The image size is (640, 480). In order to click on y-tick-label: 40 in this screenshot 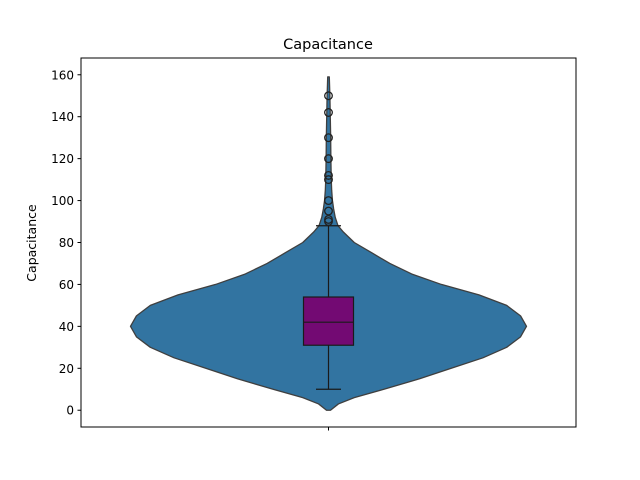, I will do `click(66, 327)`.